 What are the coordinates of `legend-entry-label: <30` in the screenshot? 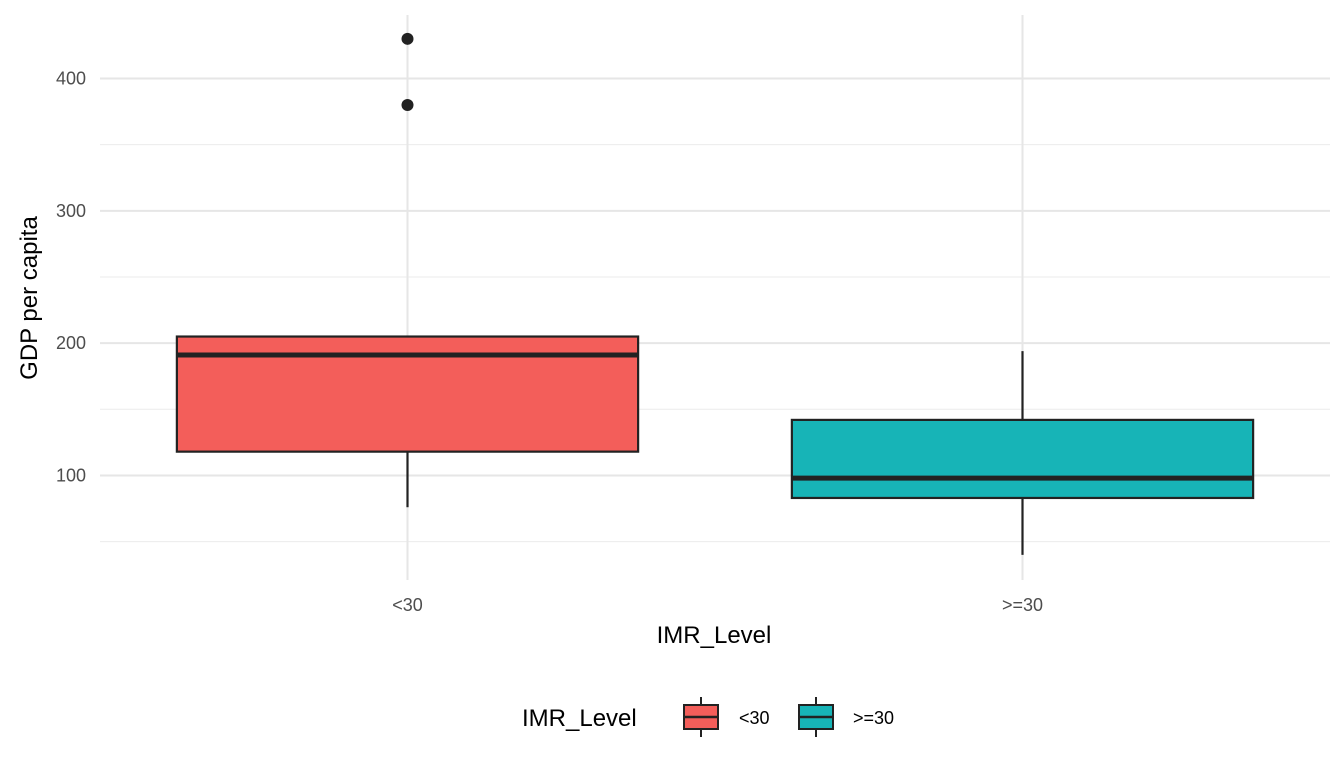 It's located at (754, 718).